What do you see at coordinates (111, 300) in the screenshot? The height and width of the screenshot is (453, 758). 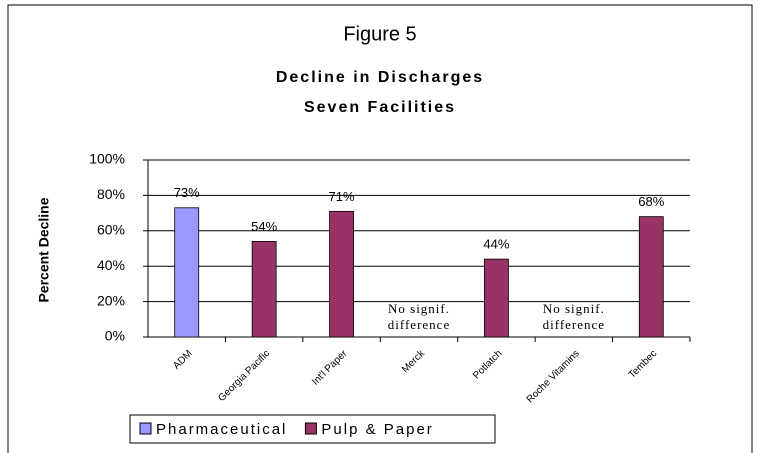 I see `y-tick-label: 20%` at bounding box center [111, 300].